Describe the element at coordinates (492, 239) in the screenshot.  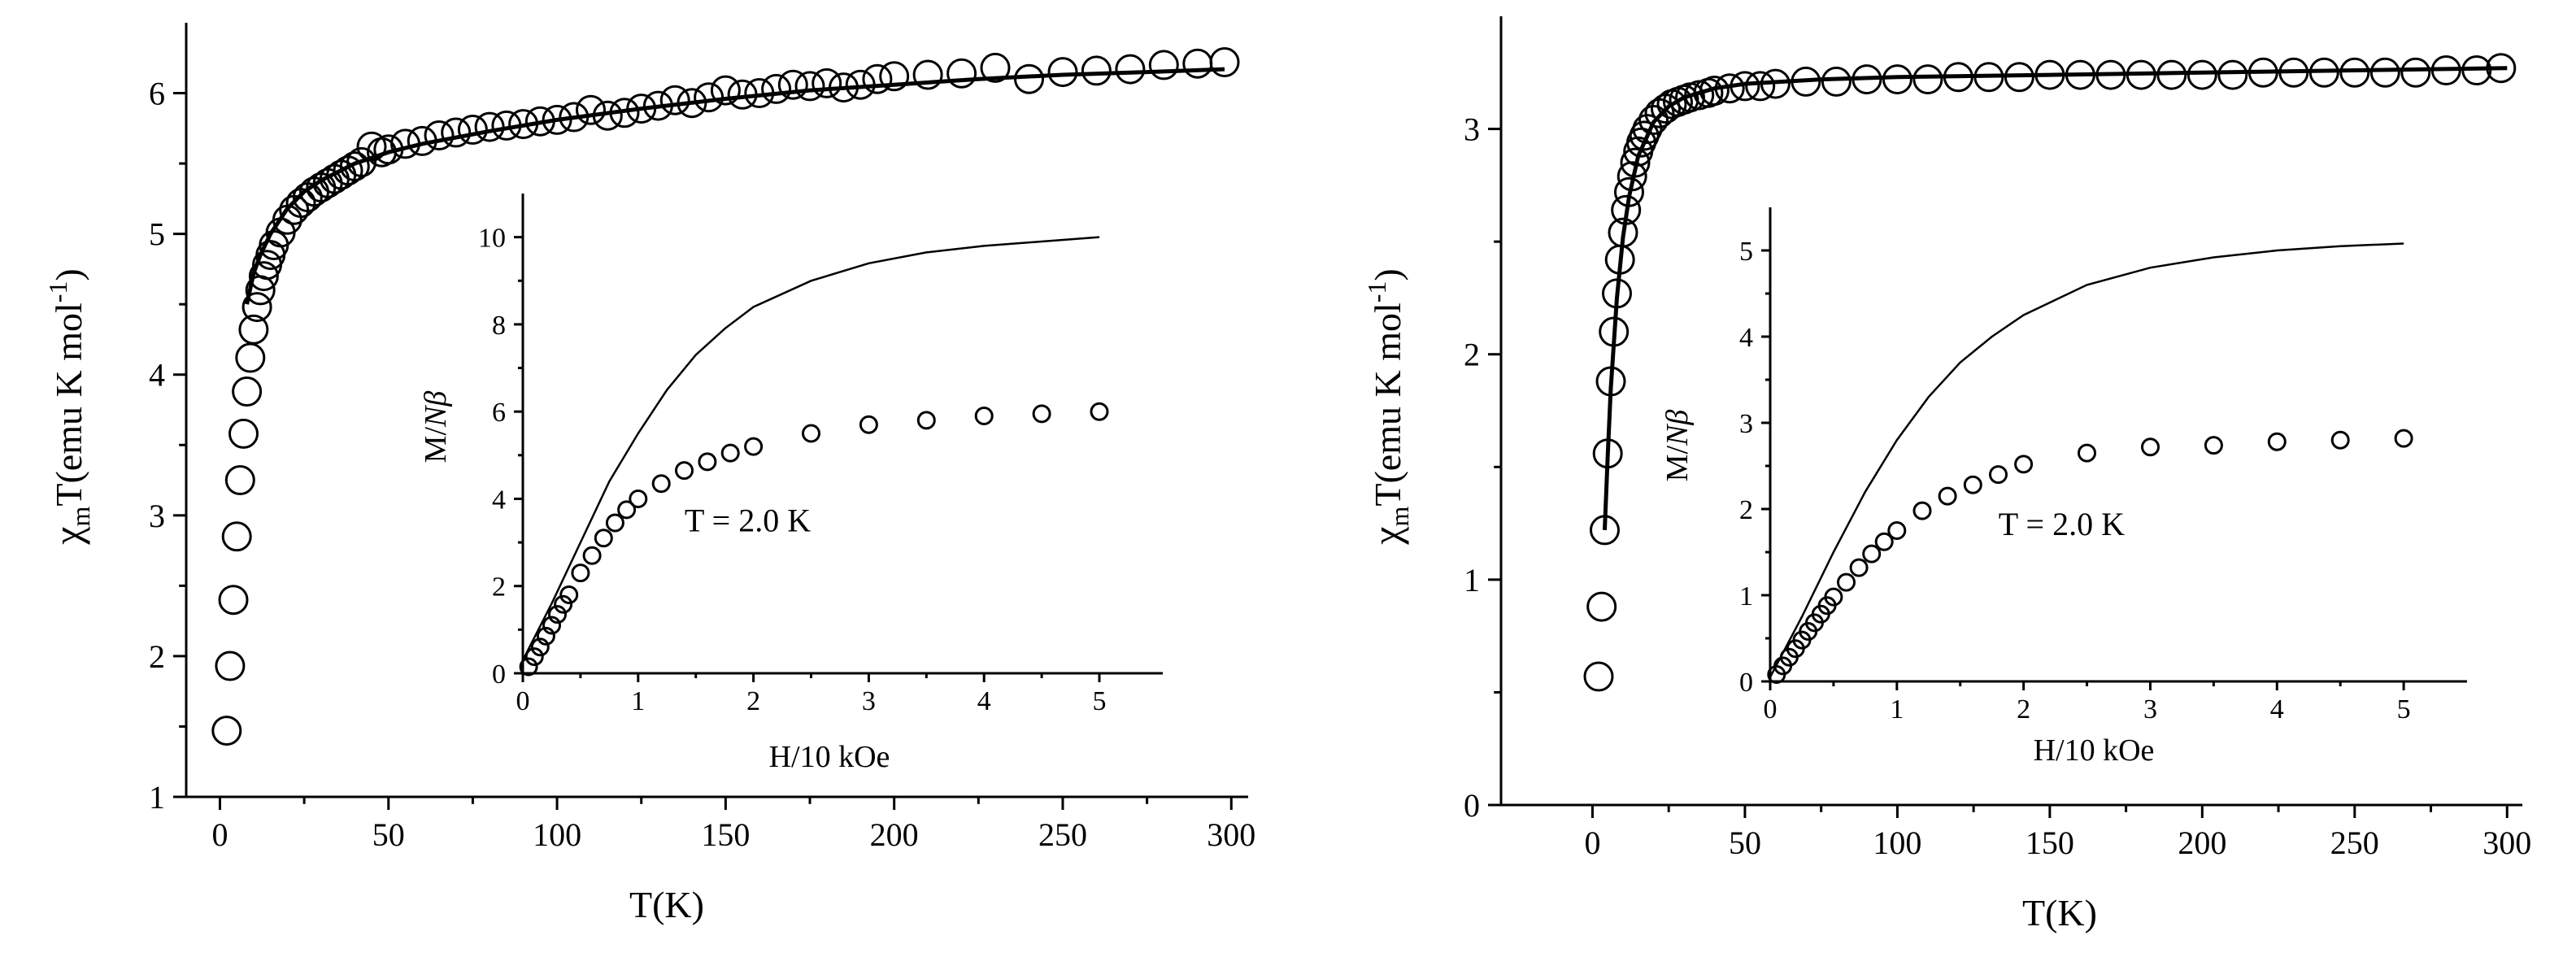
I see `y-tick-label: 10` at that location.